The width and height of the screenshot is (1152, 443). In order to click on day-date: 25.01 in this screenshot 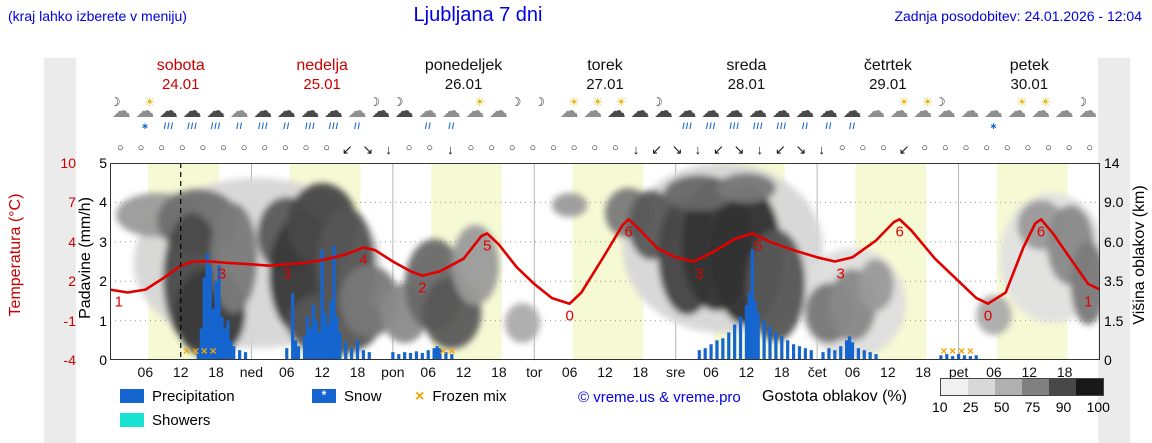, I will do `click(322, 84)`.